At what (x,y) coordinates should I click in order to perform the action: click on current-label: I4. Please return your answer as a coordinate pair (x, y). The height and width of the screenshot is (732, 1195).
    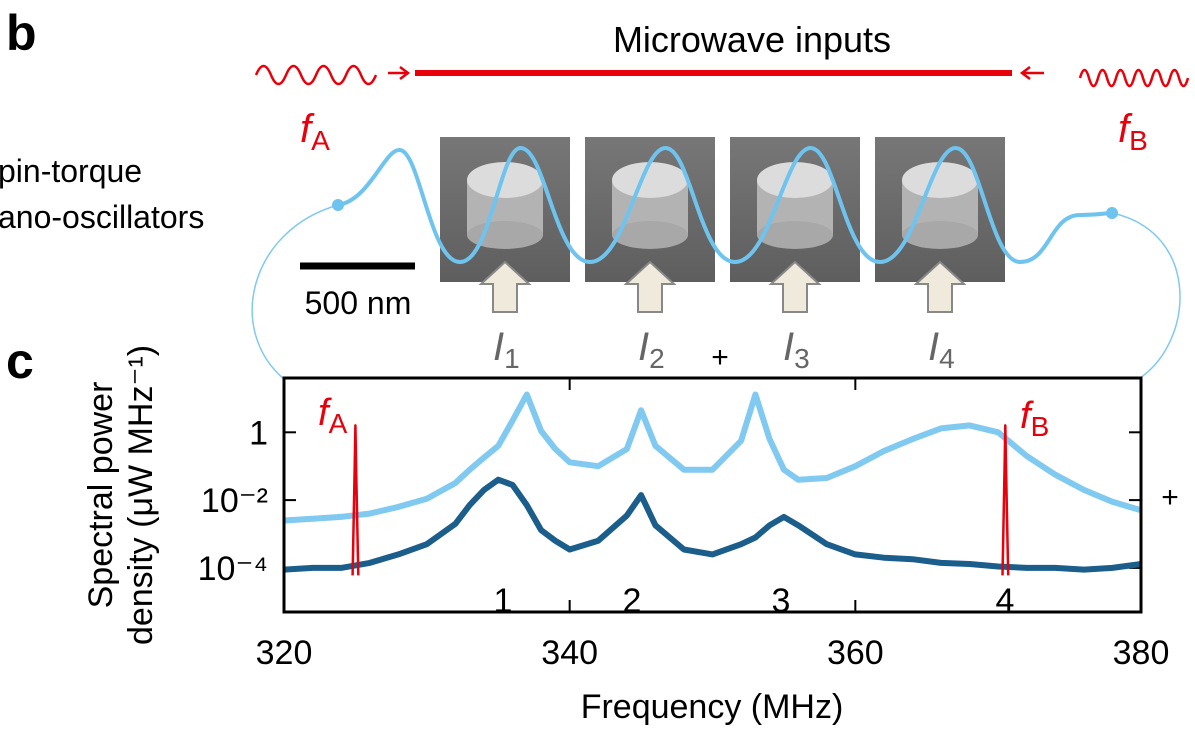
    Looking at the image, I should click on (941, 349).